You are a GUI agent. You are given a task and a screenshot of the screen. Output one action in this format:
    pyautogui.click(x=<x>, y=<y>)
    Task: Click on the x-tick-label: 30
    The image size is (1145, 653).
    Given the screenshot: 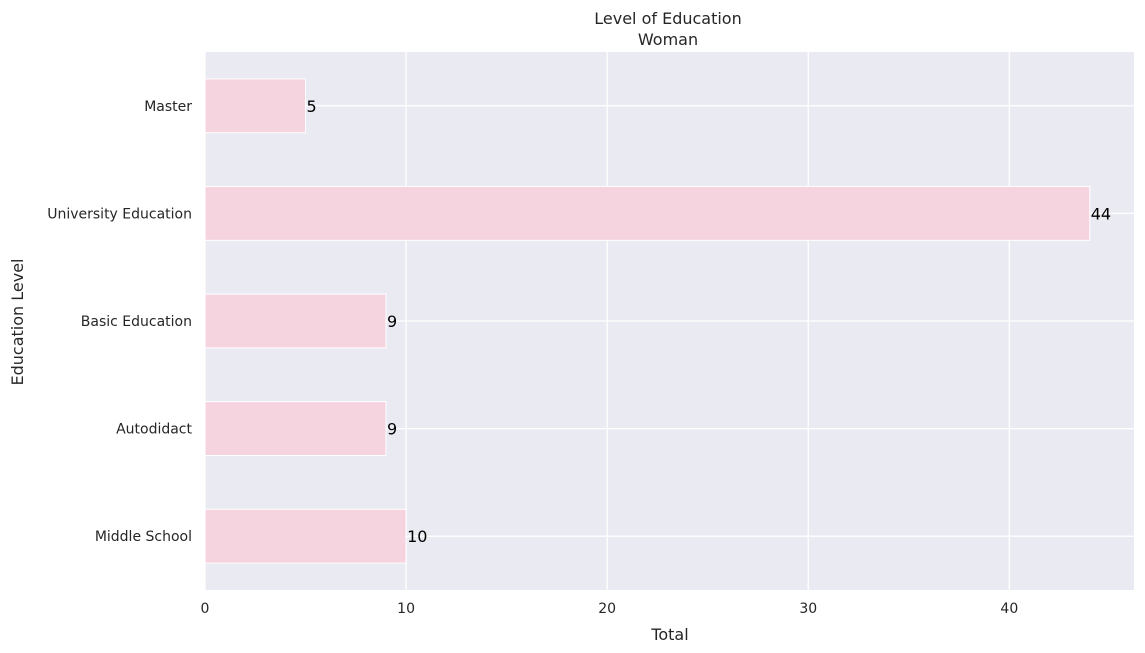 What is the action you would take?
    pyautogui.click(x=808, y=609)
    